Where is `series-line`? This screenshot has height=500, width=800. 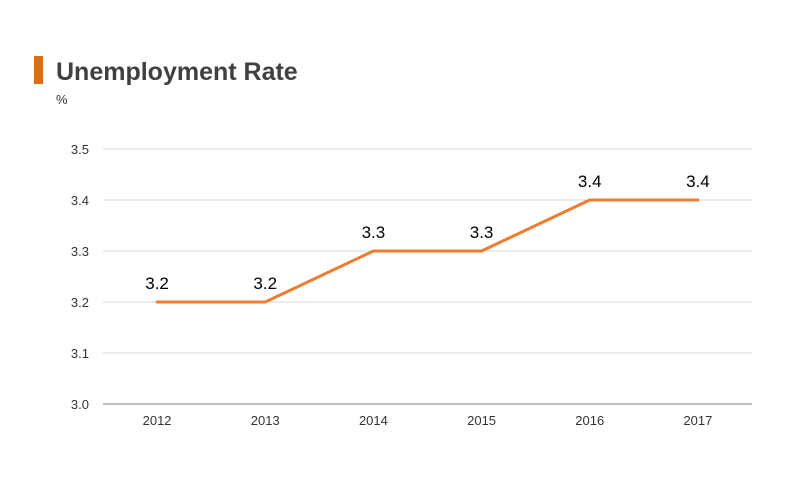
series-line is located at coordinates (427, 251).